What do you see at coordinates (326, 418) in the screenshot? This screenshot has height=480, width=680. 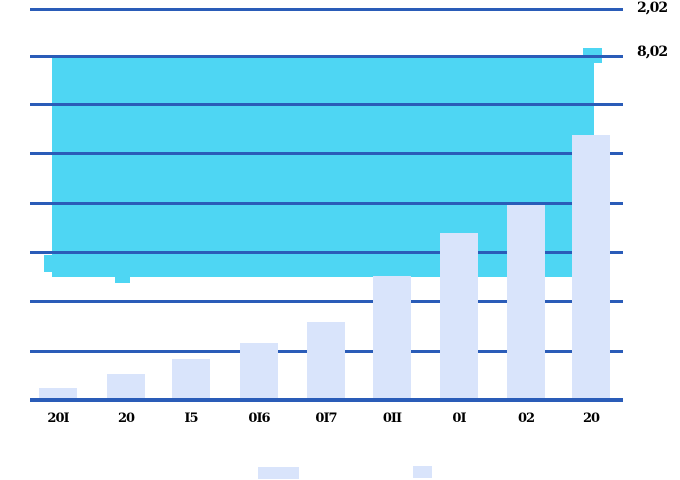 I see `x-tick-label: 0I7` at bounding box center [326, 418].